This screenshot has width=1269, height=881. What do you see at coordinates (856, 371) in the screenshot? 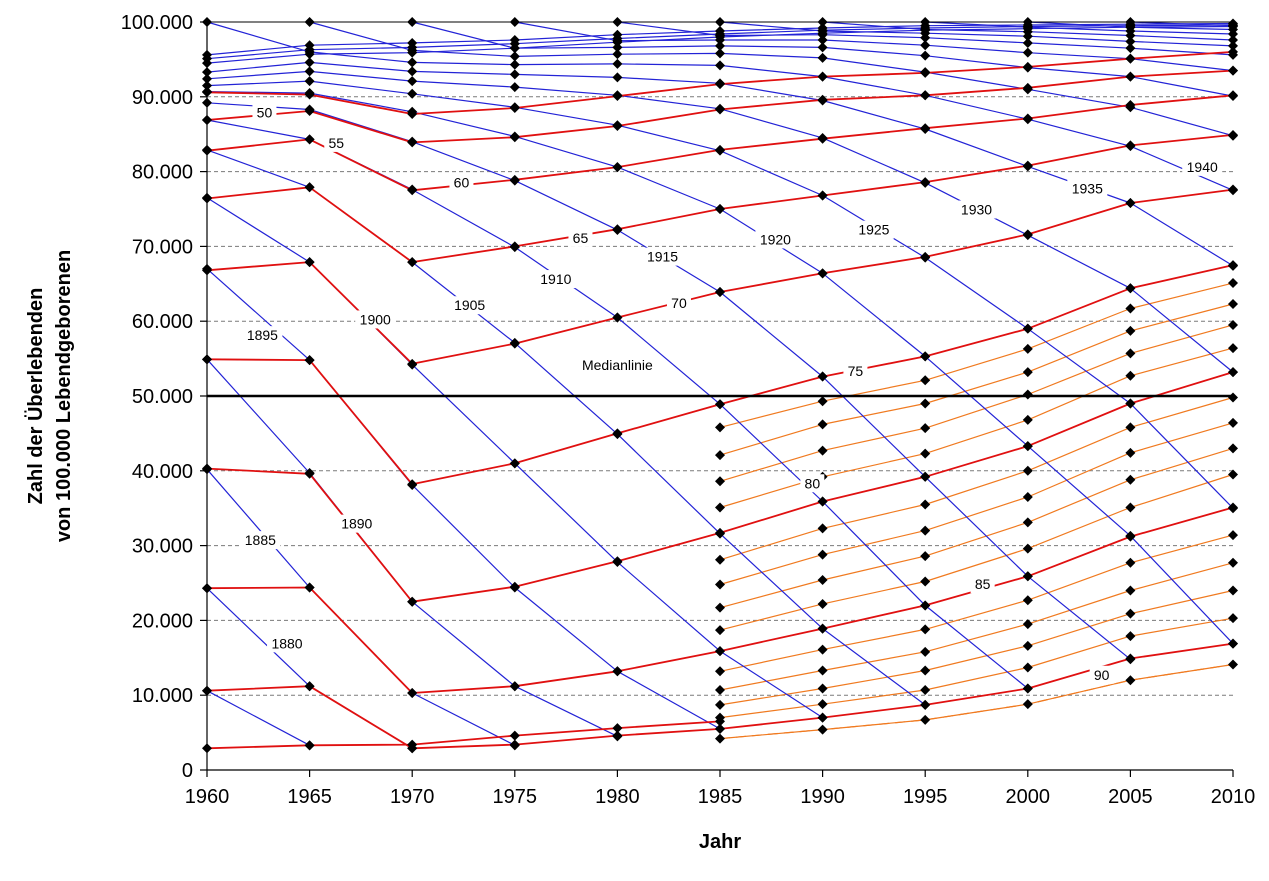
I see `age-line-label: 75` at bounding box center [856, 371].